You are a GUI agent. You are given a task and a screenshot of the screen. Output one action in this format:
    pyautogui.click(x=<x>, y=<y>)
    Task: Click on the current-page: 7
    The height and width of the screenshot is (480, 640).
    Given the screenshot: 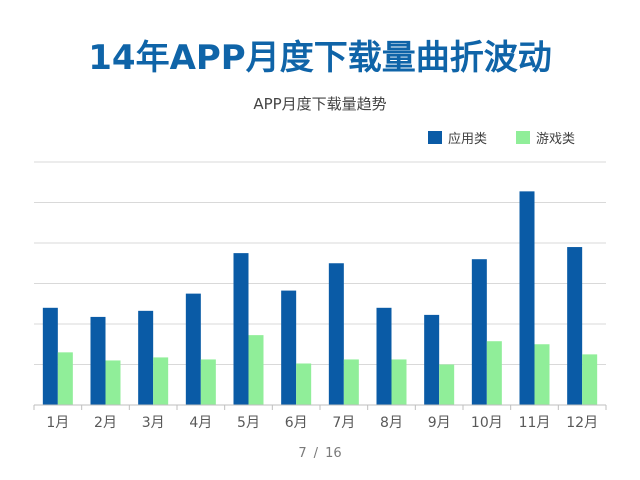 What is the action you would take?
    pyautogui.click(x=302, y=453)
    